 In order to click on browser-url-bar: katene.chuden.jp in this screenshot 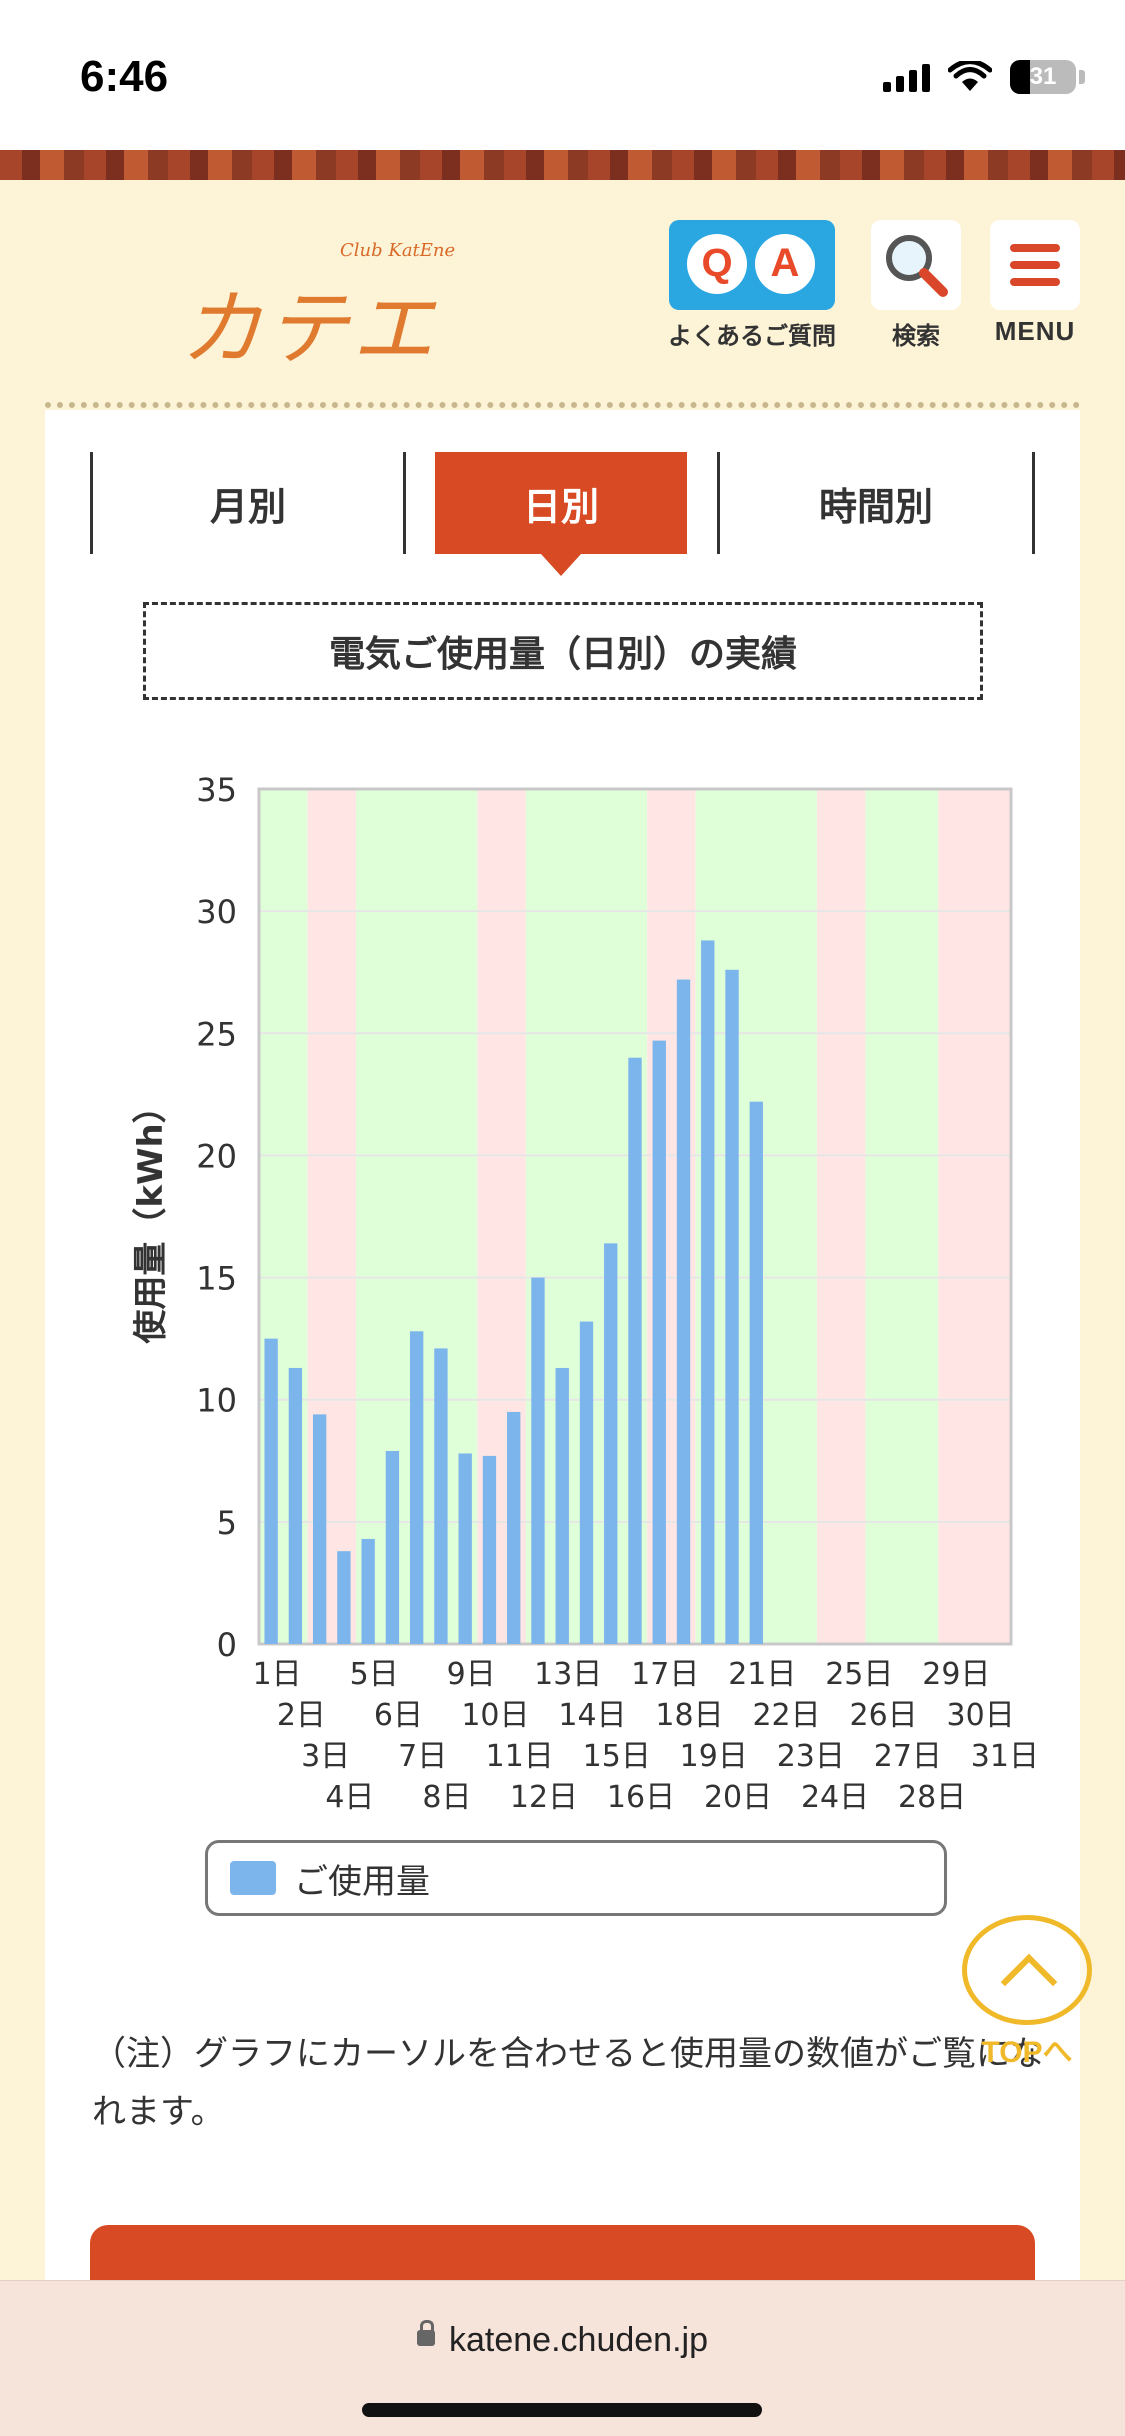, I will do `click(562, 2358)`.